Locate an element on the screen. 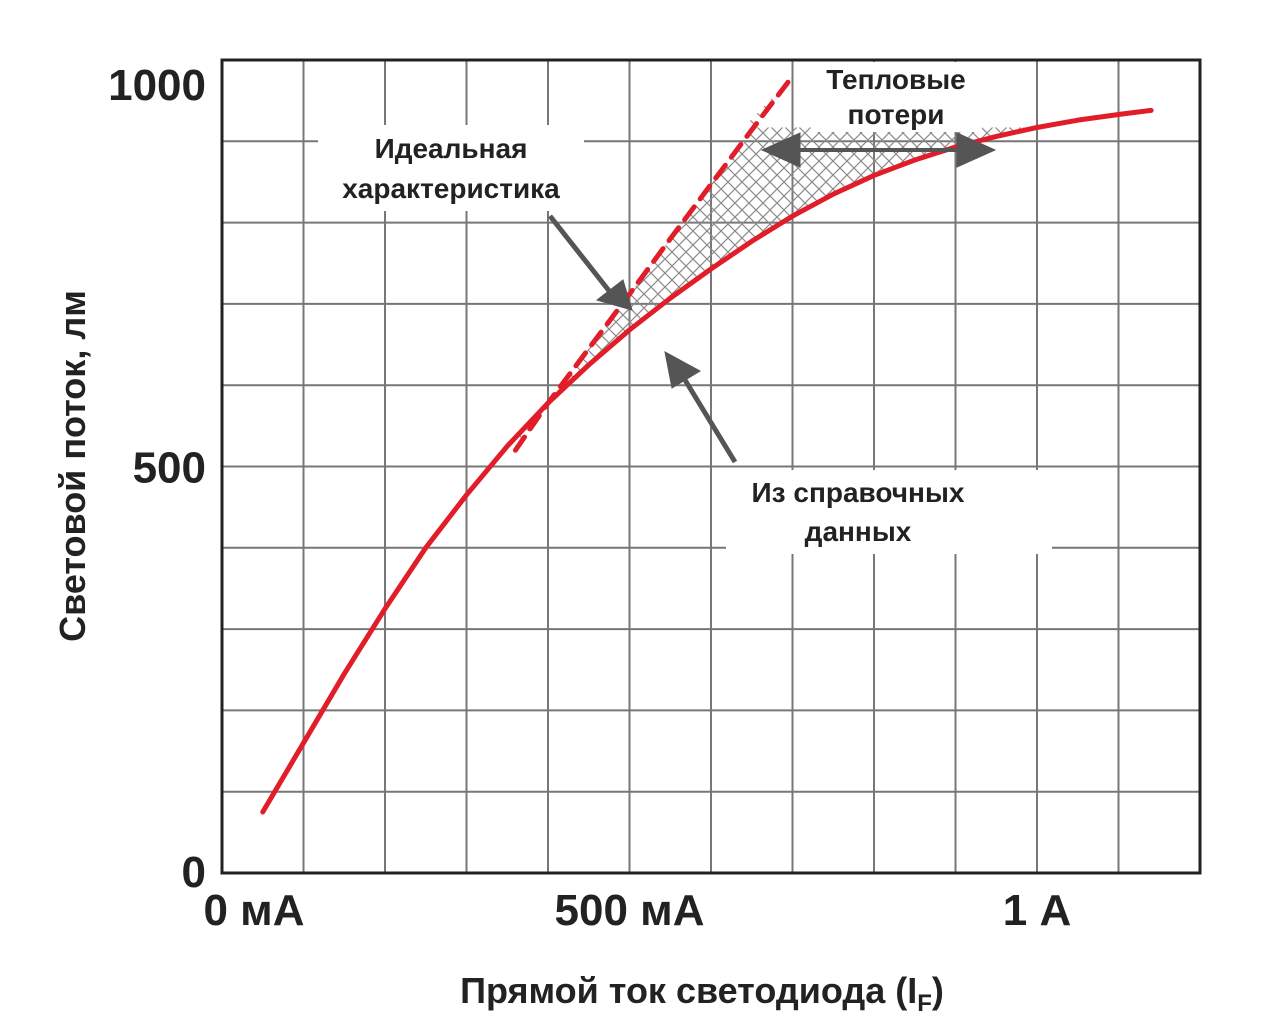 The image size is (1280, 1014). x-axis-title: Прямой ток светодиода (IF) is located at coordinates (702, 992).